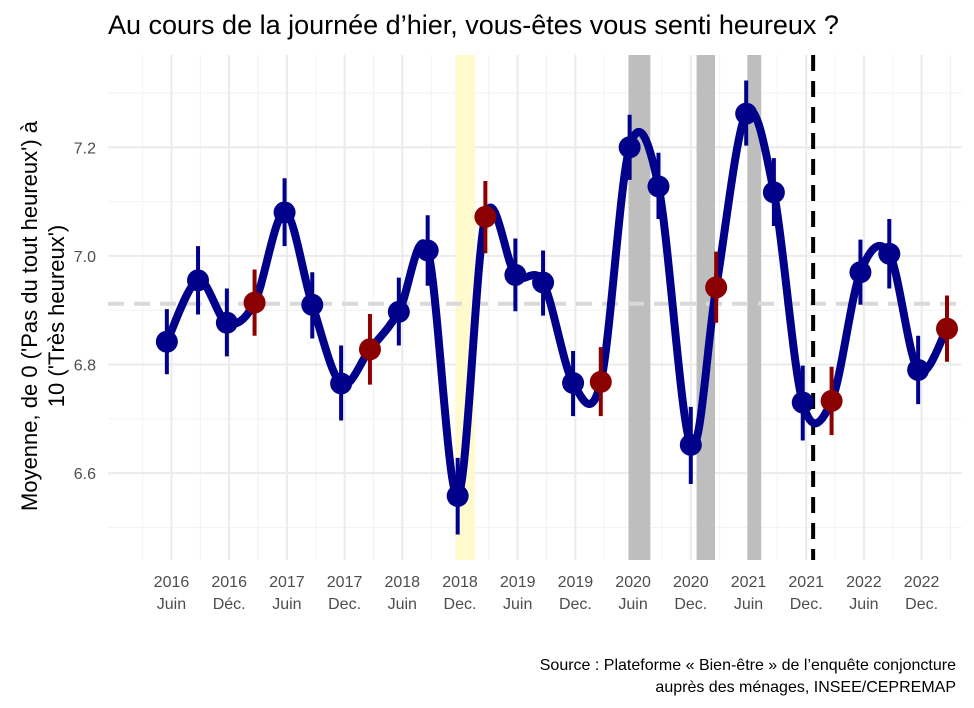 The width and height of the screenshot is (974, 708). What do you see at coordinates (85, 366) in the screenshot?
I see `y-tick-label: 6.8` at bounding box center [85, 366].